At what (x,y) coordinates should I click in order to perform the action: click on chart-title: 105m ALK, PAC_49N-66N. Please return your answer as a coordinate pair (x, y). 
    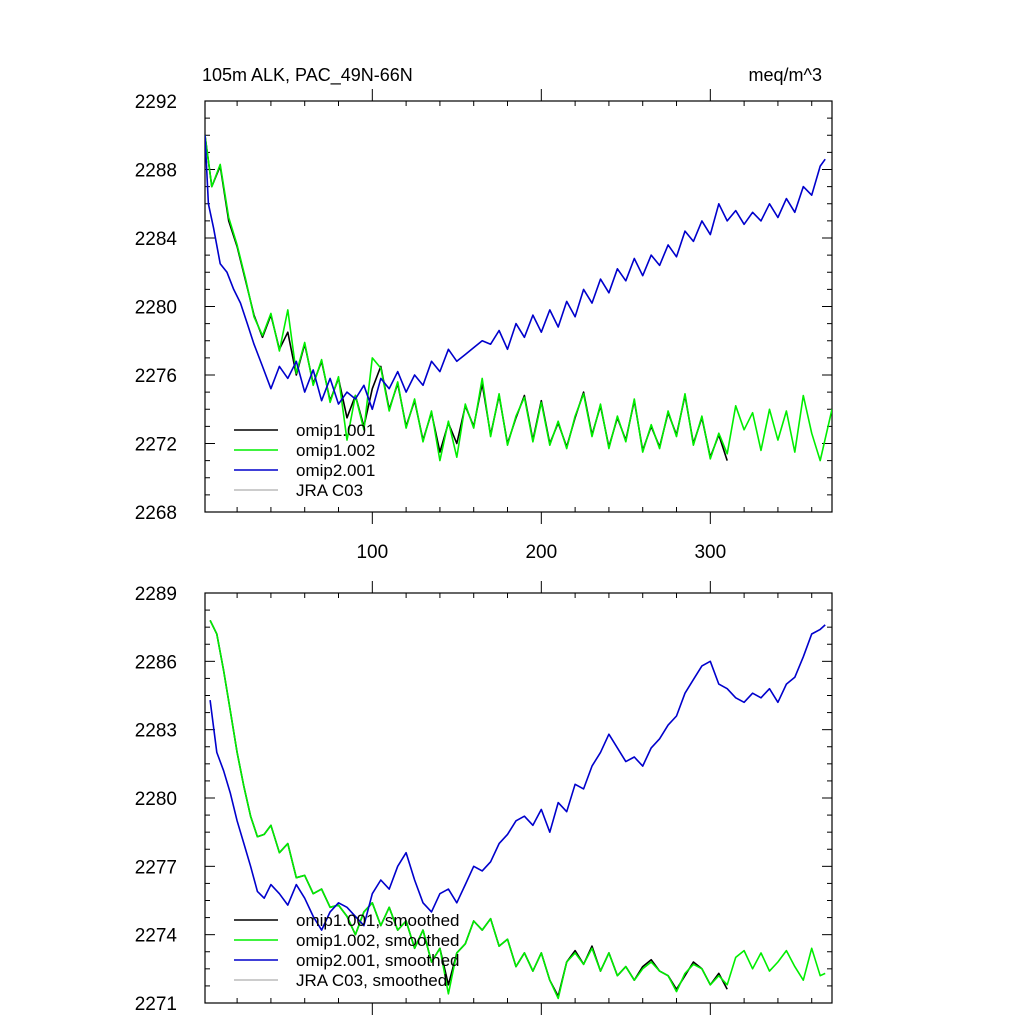
    Looking at the image, I should click on (307, 75).